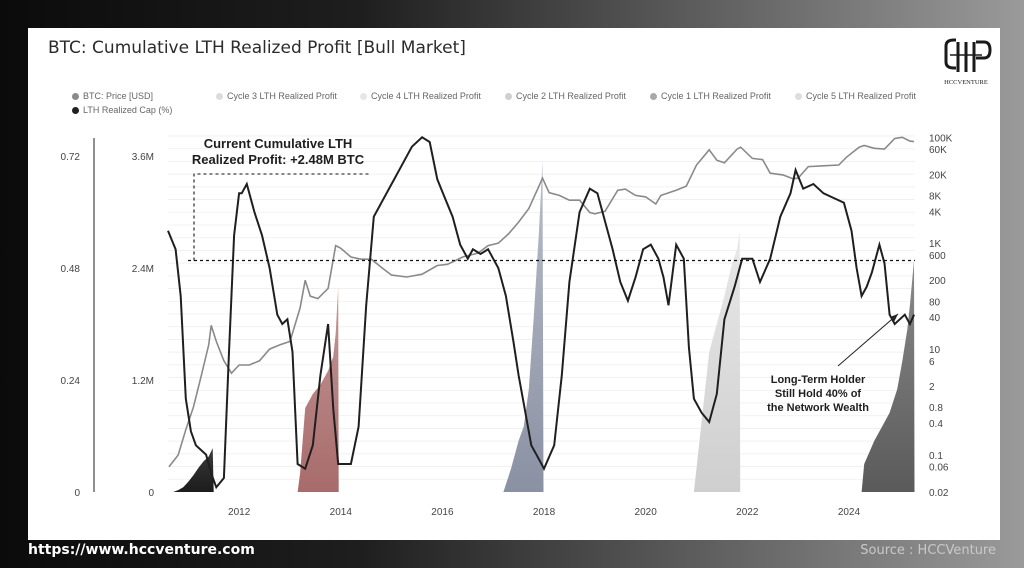  I want to click on axis-tick-btc: 2.4M, so click(143, 269).